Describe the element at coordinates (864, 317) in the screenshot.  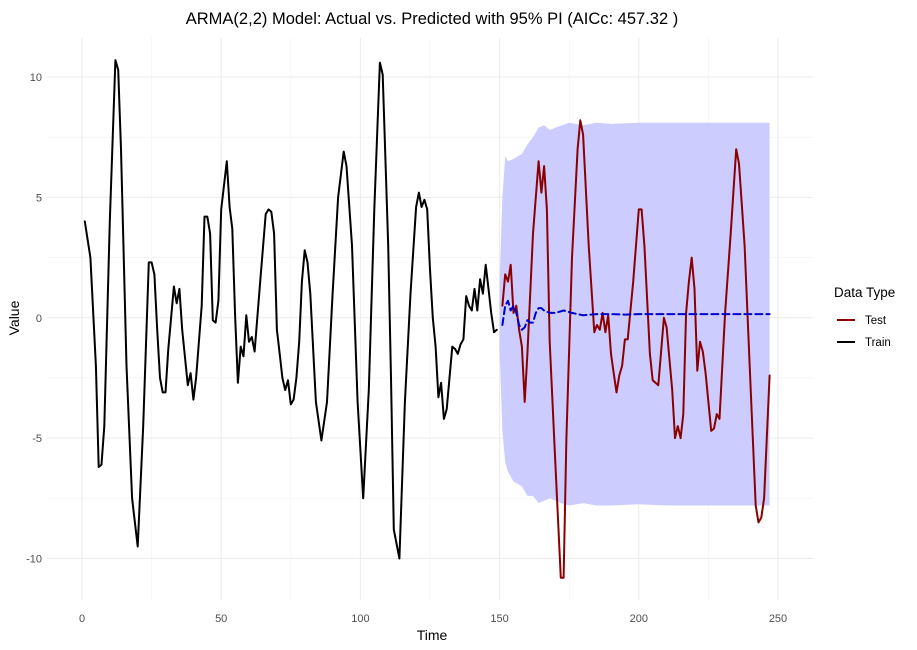
I see `legend: Data Type Test Train` at that location.